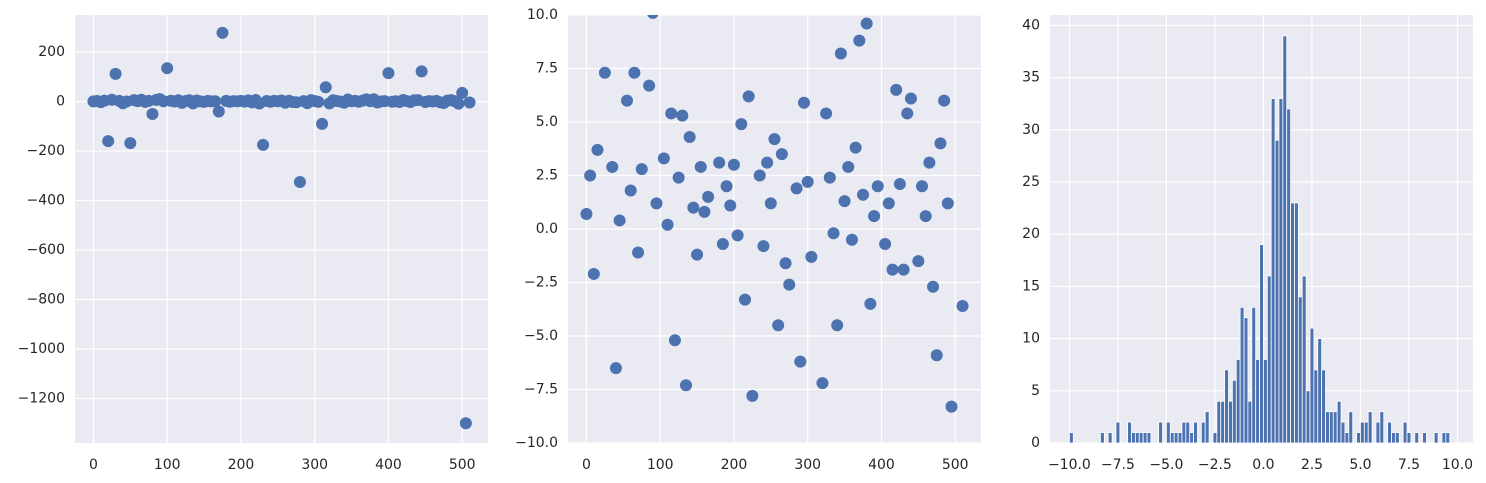  What do you see at coordinates (547, 122) in the screenshot?
I see `y-tick-label: 5.0` at bounding box center [547, 122].